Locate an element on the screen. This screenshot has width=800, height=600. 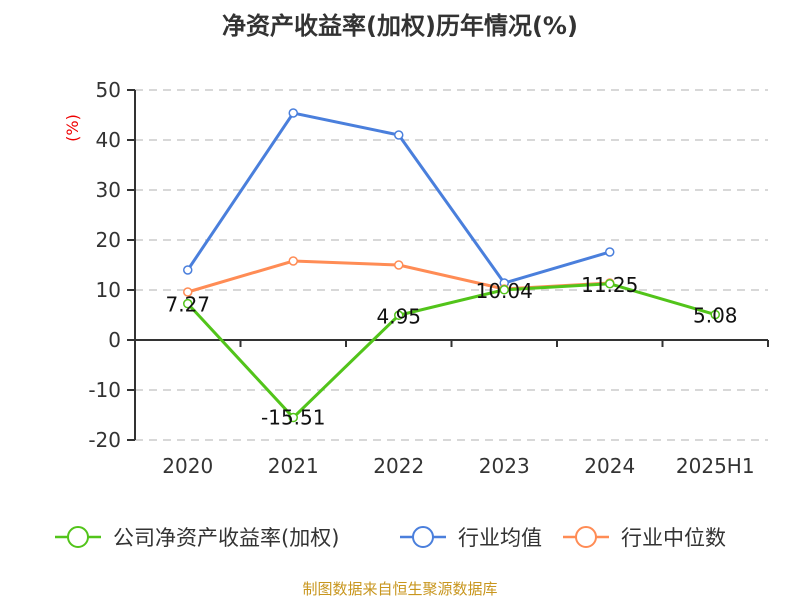
chart-title: 净资产收益率(加权)历年情况(%) is located at coordinates (400, 26).